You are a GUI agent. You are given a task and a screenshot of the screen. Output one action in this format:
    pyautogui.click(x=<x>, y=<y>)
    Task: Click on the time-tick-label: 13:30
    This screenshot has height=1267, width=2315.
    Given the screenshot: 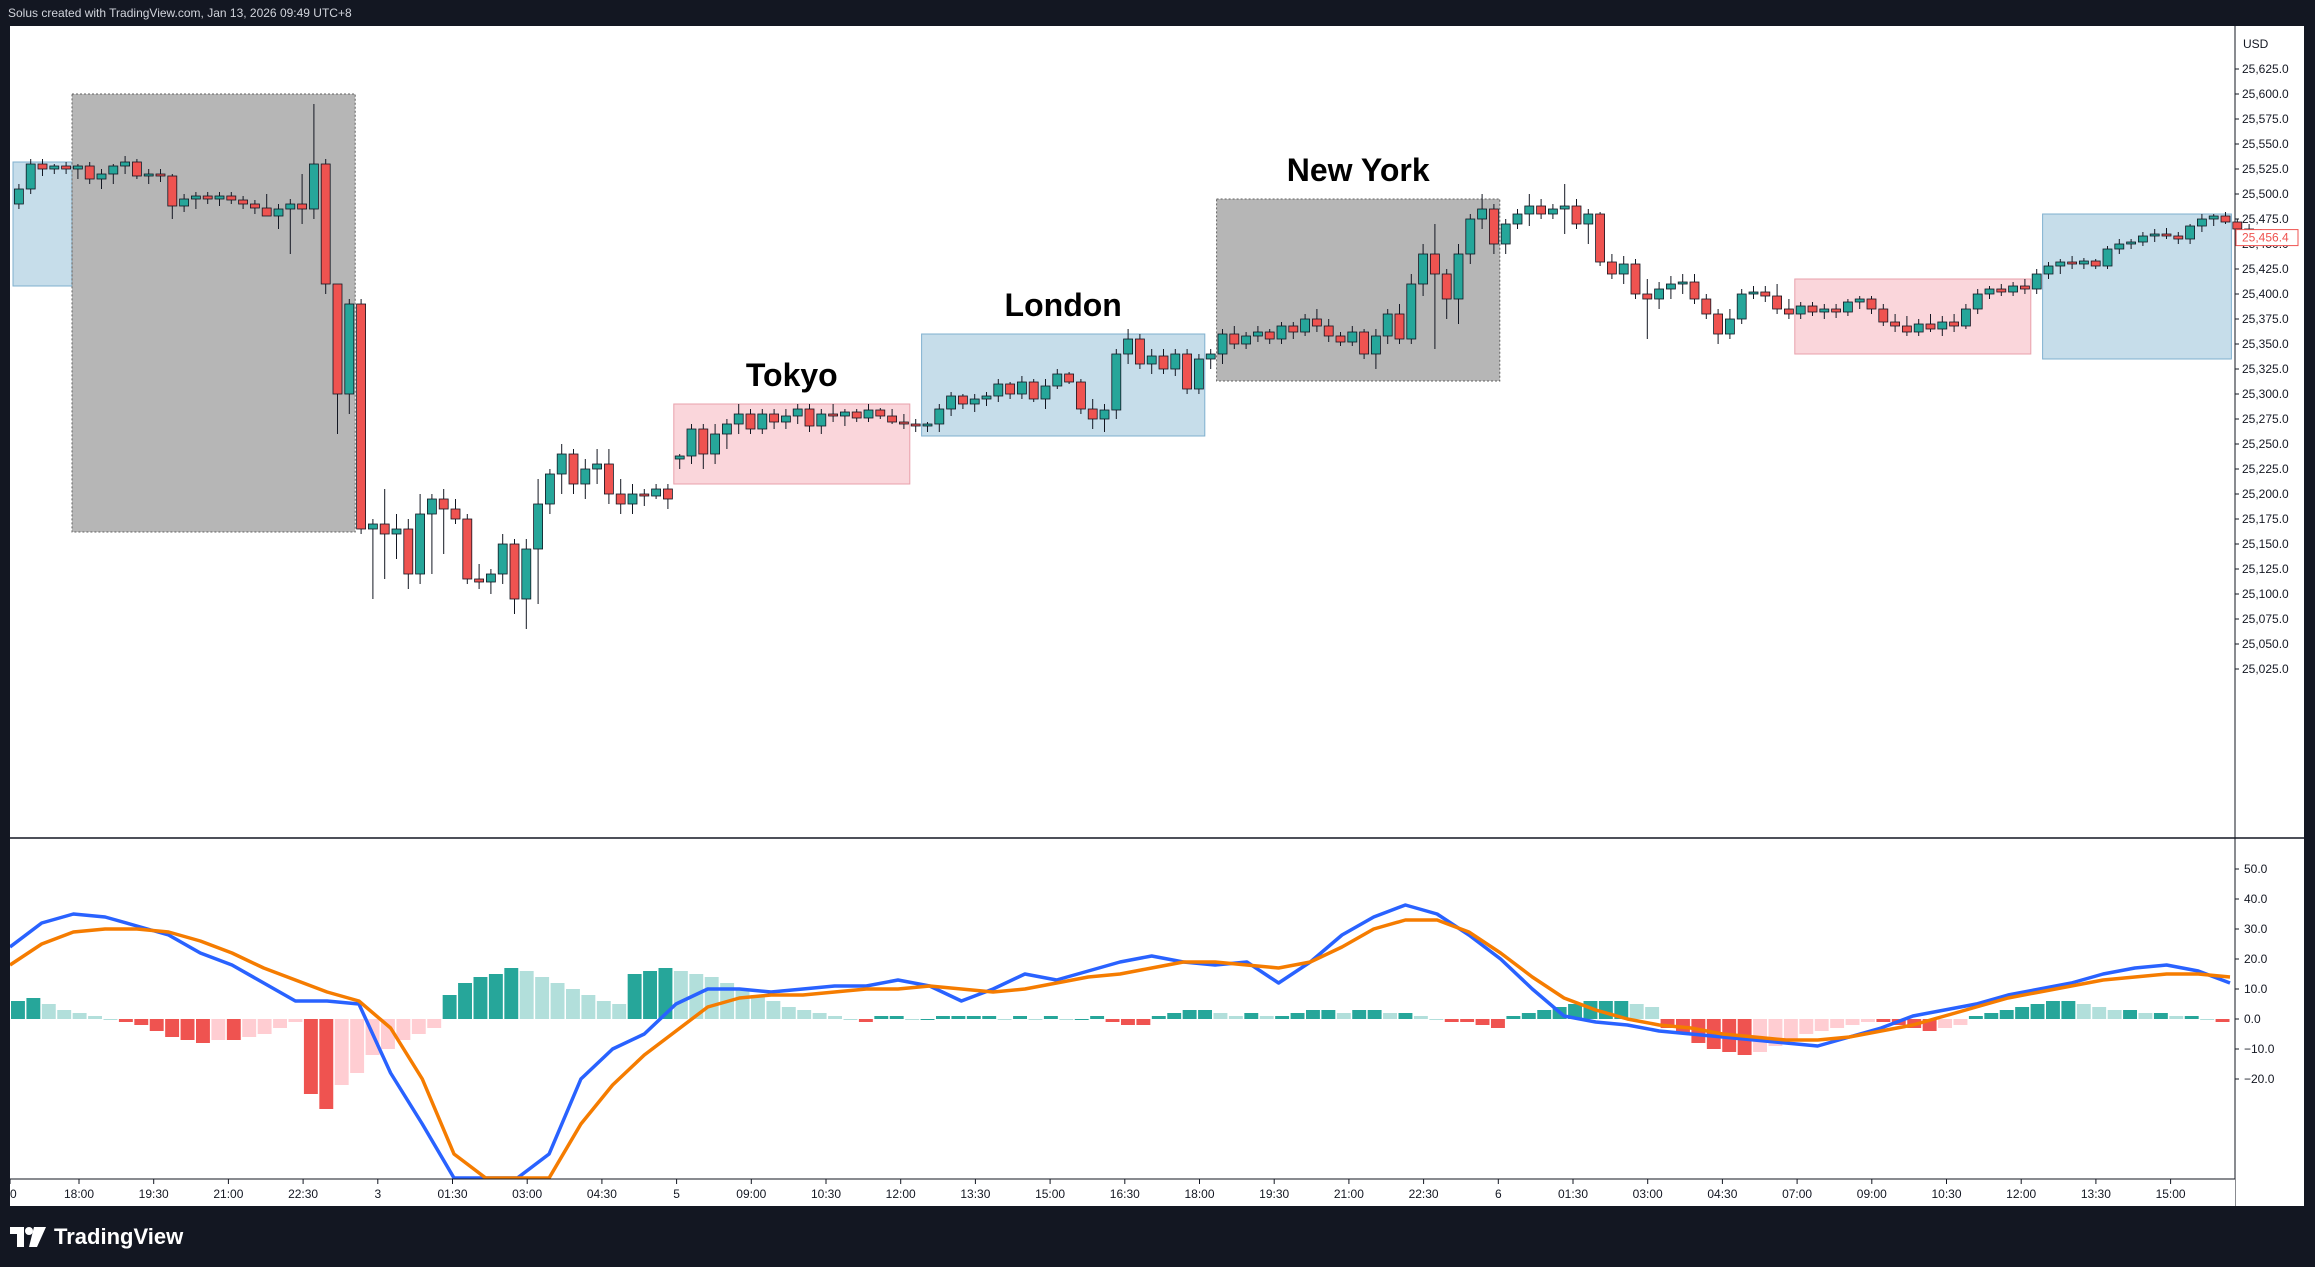 What is the action you would take?
    pyautogui.click(x=2096, y=1194)
    